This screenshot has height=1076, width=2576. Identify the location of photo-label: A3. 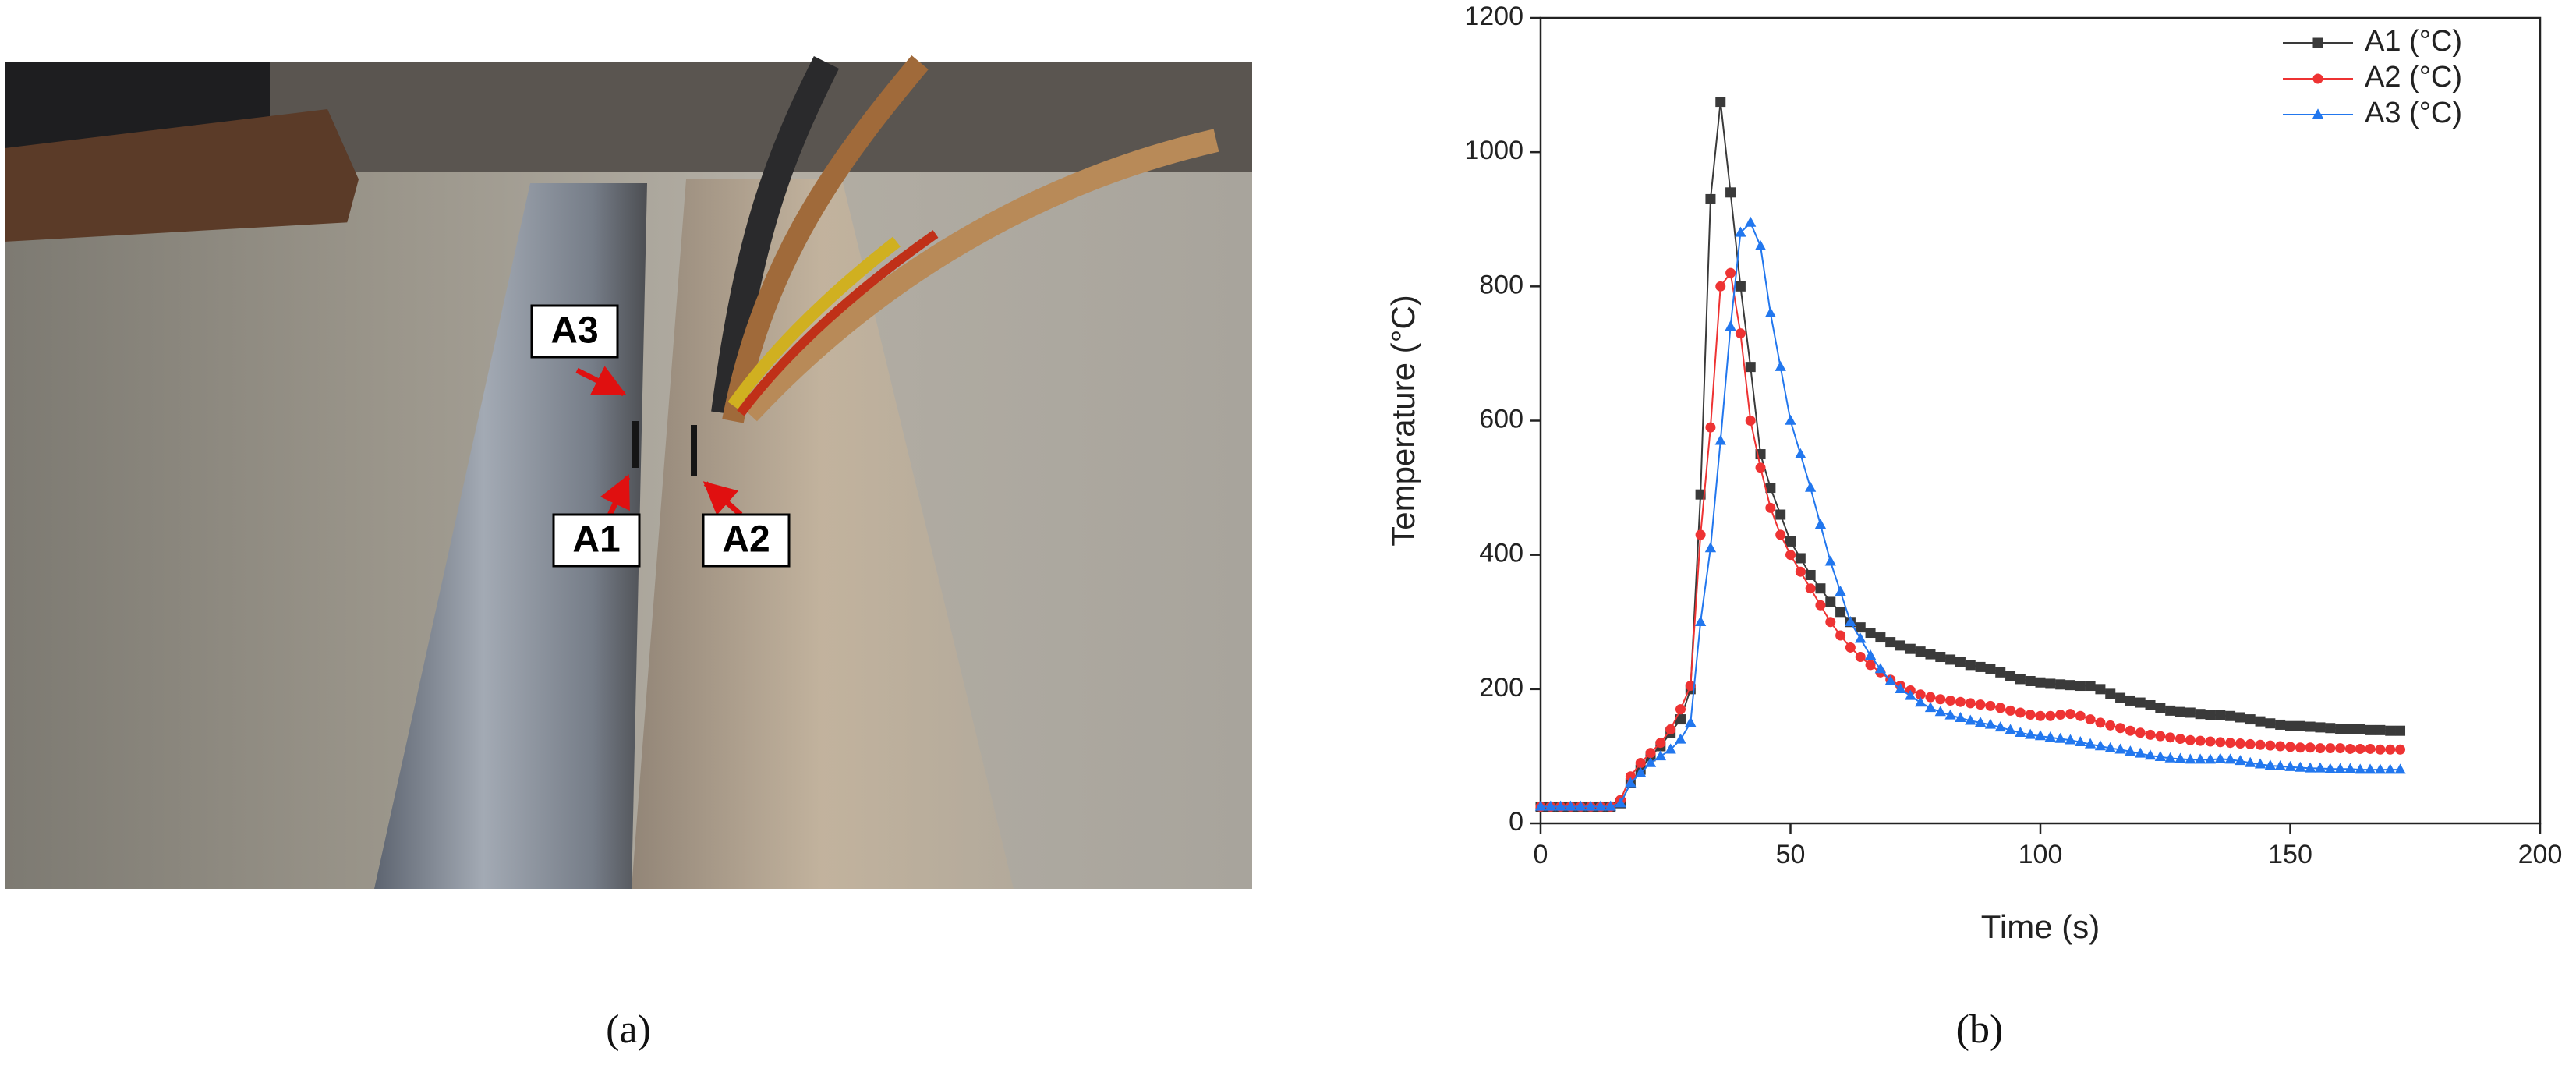
(574, 331).